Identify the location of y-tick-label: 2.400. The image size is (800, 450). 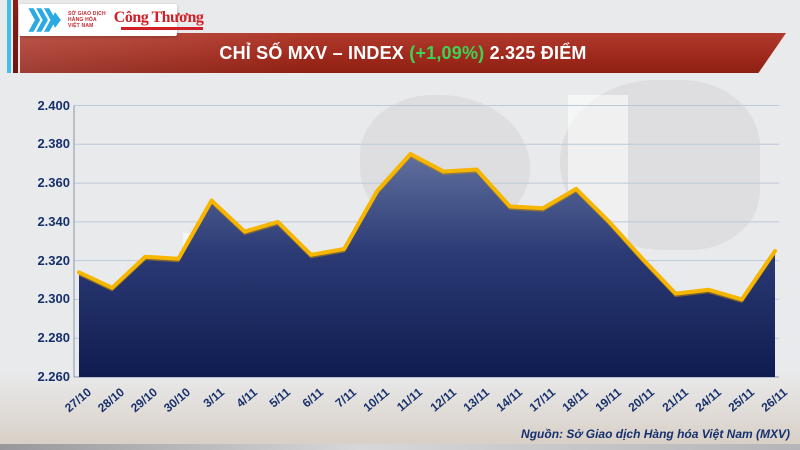
(53, 105).